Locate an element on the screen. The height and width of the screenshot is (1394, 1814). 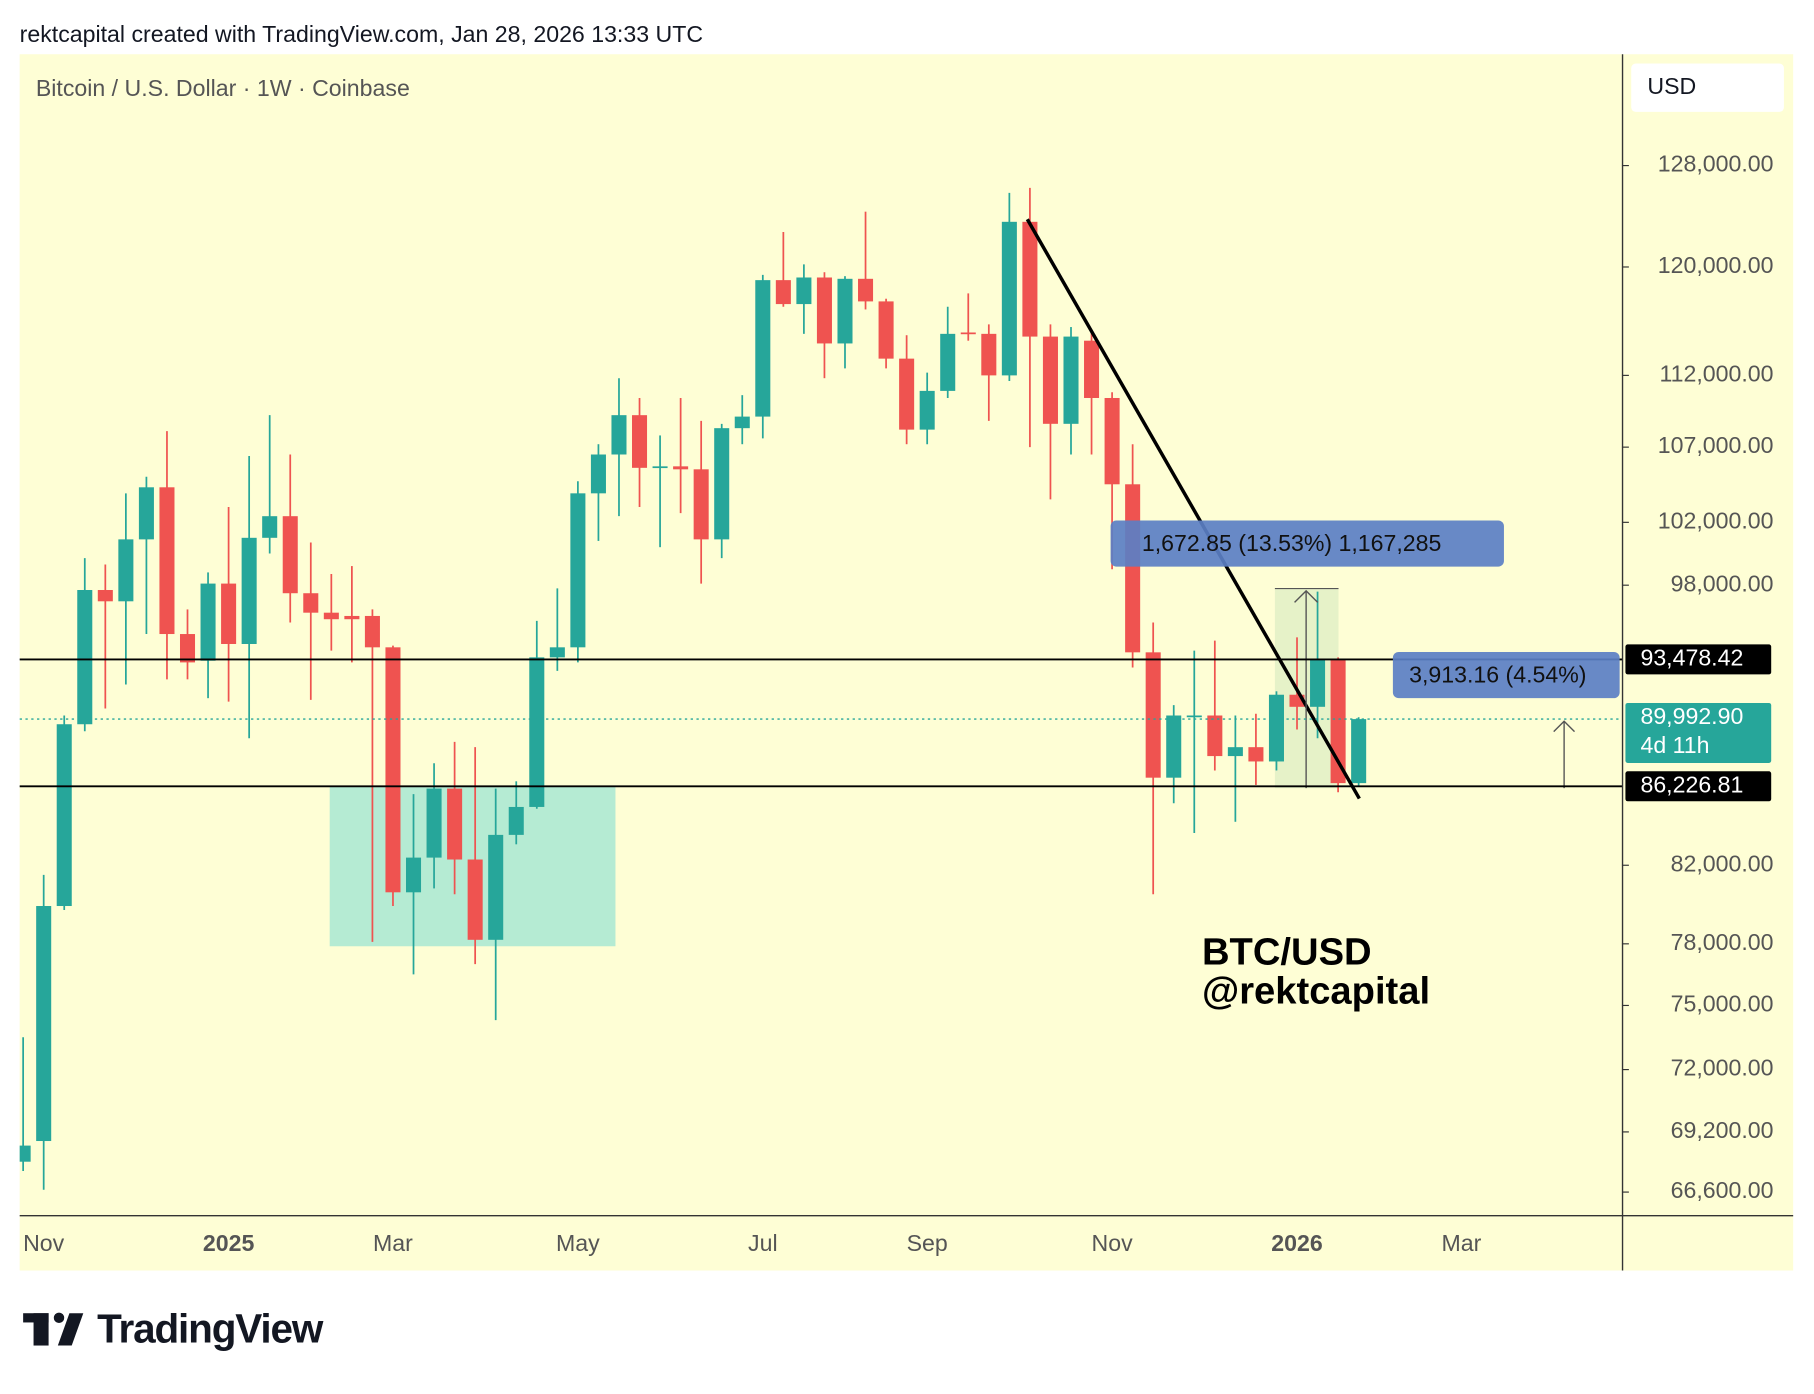
countdown: 4d 11h is located at coordinates (1674, 745).